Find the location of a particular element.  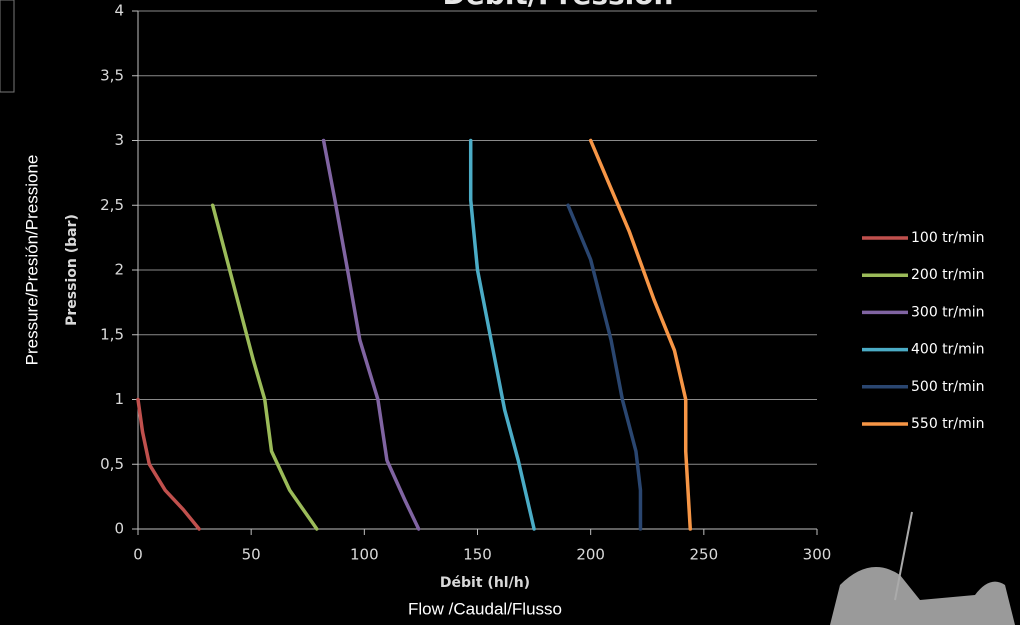

y-tick-label: 1,5 is located at coordinates (112, 334).